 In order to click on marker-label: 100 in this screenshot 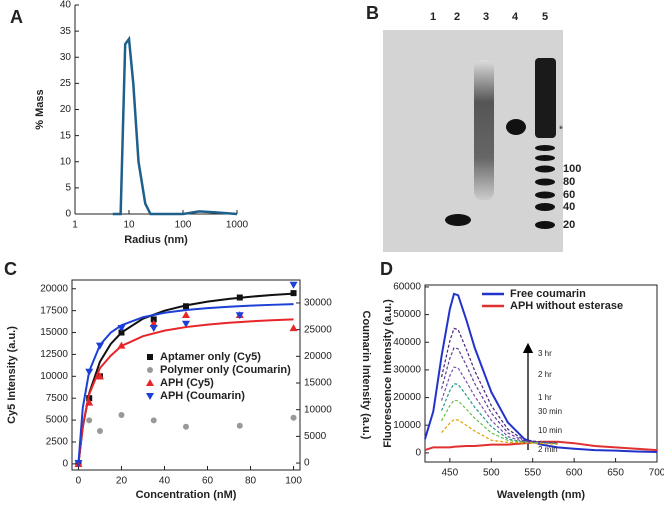, I will do `click(572, 169)`.